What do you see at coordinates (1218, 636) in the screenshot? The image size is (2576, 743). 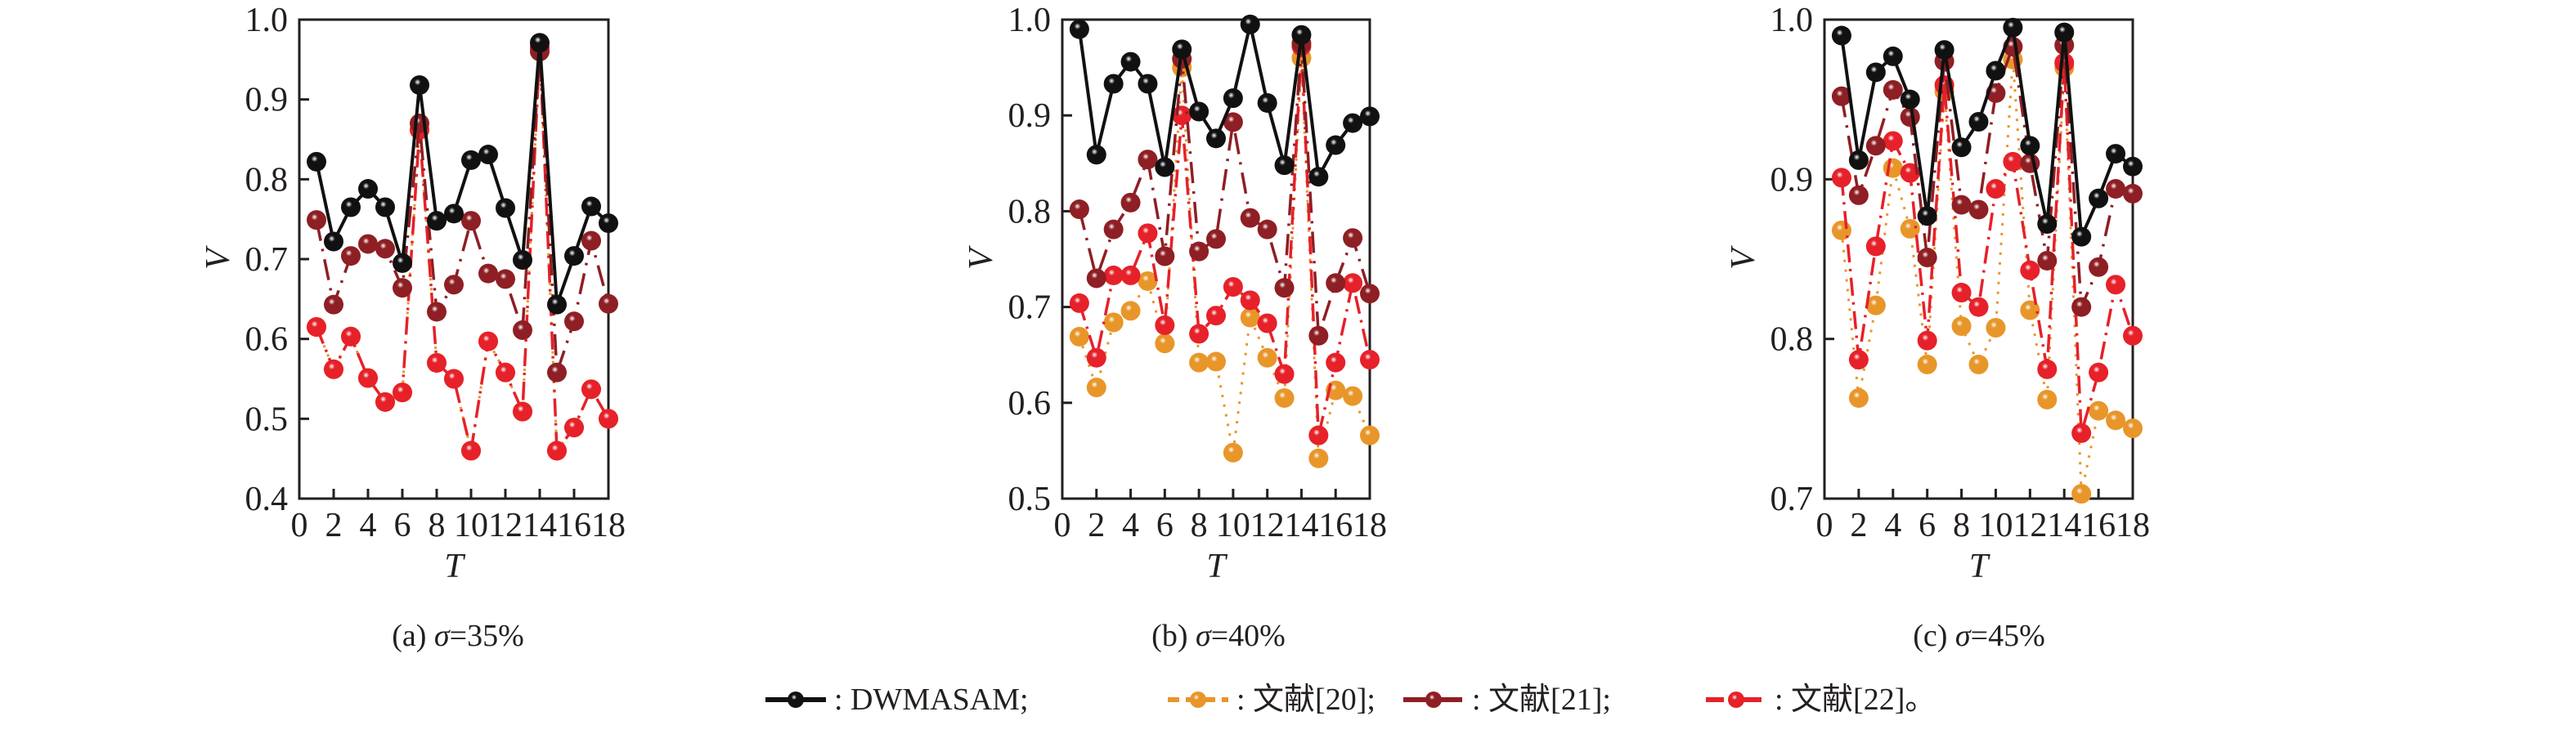 I see `chart-caption: (b) σ=40%` at bounding box center [1218, 636].